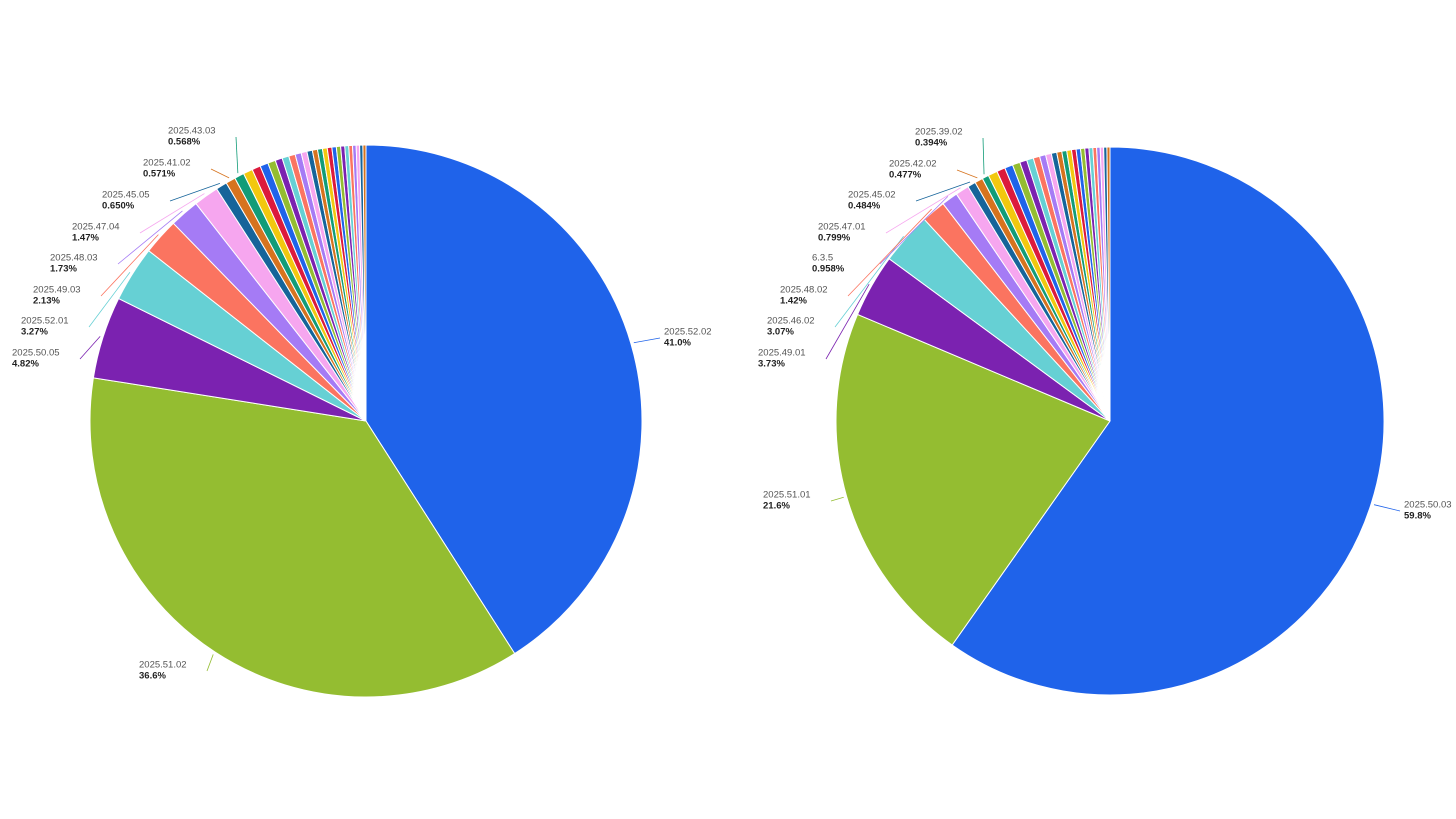 Image resolution: width=1456 pixels, height=819 pixels. Describe the element at coordinates (163, 665) in the screenshot. I see `slice-label: 2025.51.02` at that location.